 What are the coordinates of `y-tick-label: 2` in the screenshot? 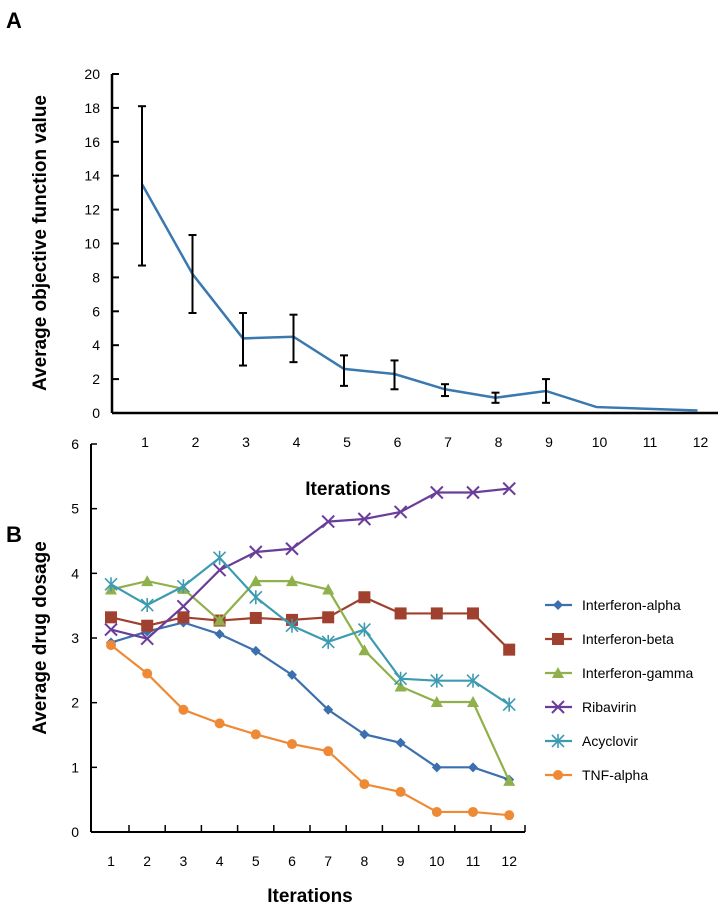 It's located at (75, 703).